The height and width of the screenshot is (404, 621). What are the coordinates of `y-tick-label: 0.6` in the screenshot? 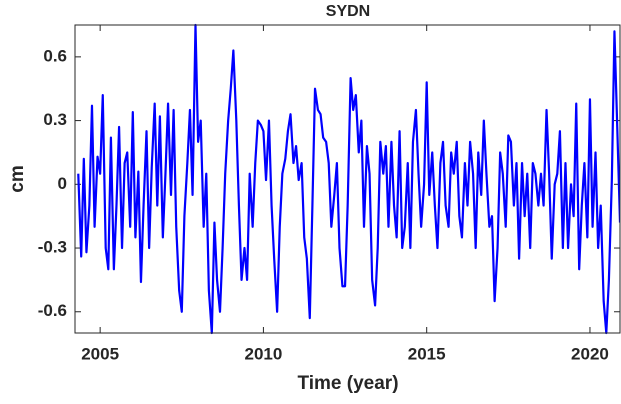 It's located at (55, 55).